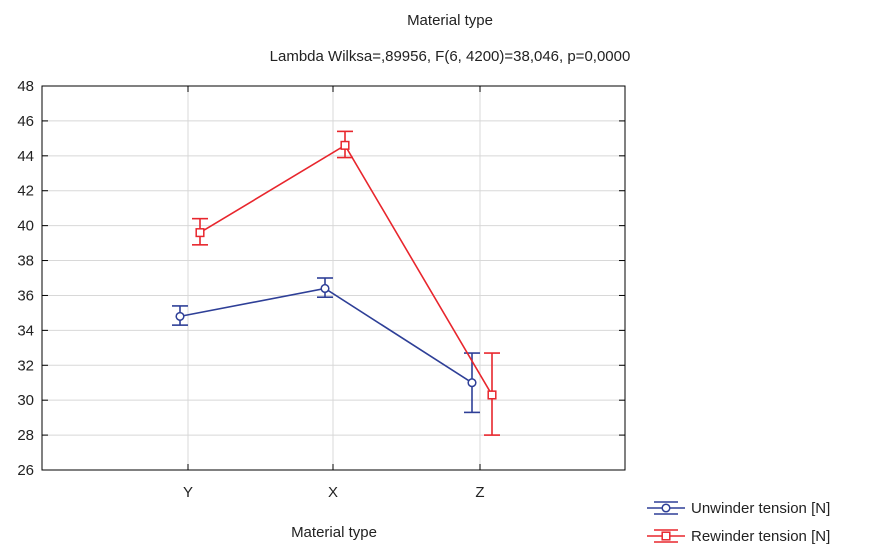 Image resolution: width=885 pixels, height=553 pixels. Describe the element at coordinates (333, 492) in the screenshot. I see `x-tick-label: X` at that location.